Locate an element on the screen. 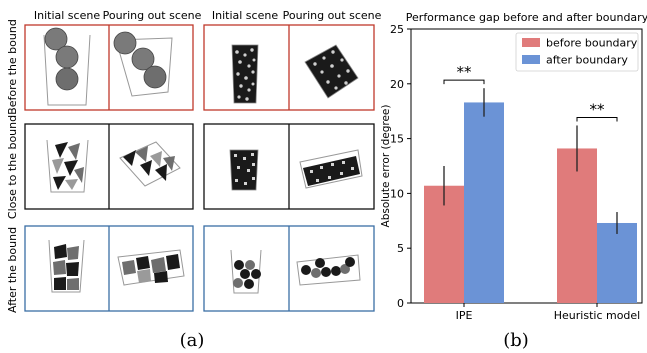 This screenshot has width=647, height=353. scene-close-pouring-small-particles is located at coordinates (331, 169).